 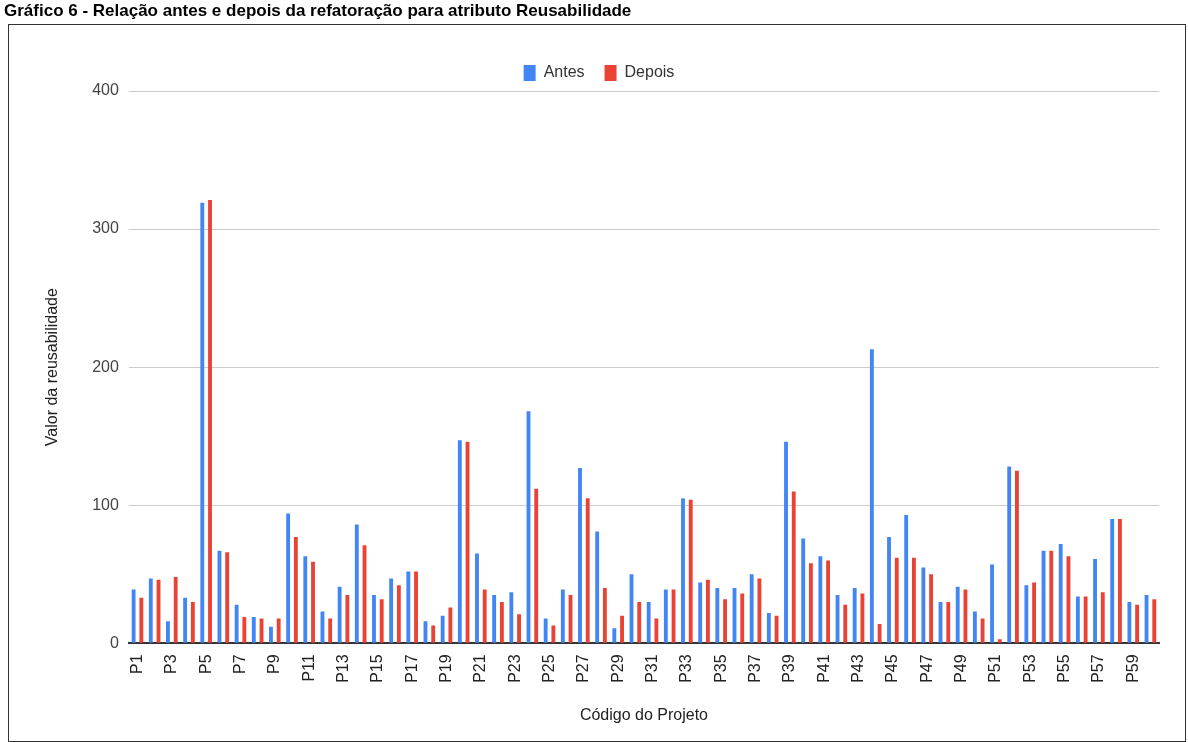 What do you see at coordinates (564, 72) in the screenshot?
I see `legend-label: Antes` at bounding box center [564, 72].